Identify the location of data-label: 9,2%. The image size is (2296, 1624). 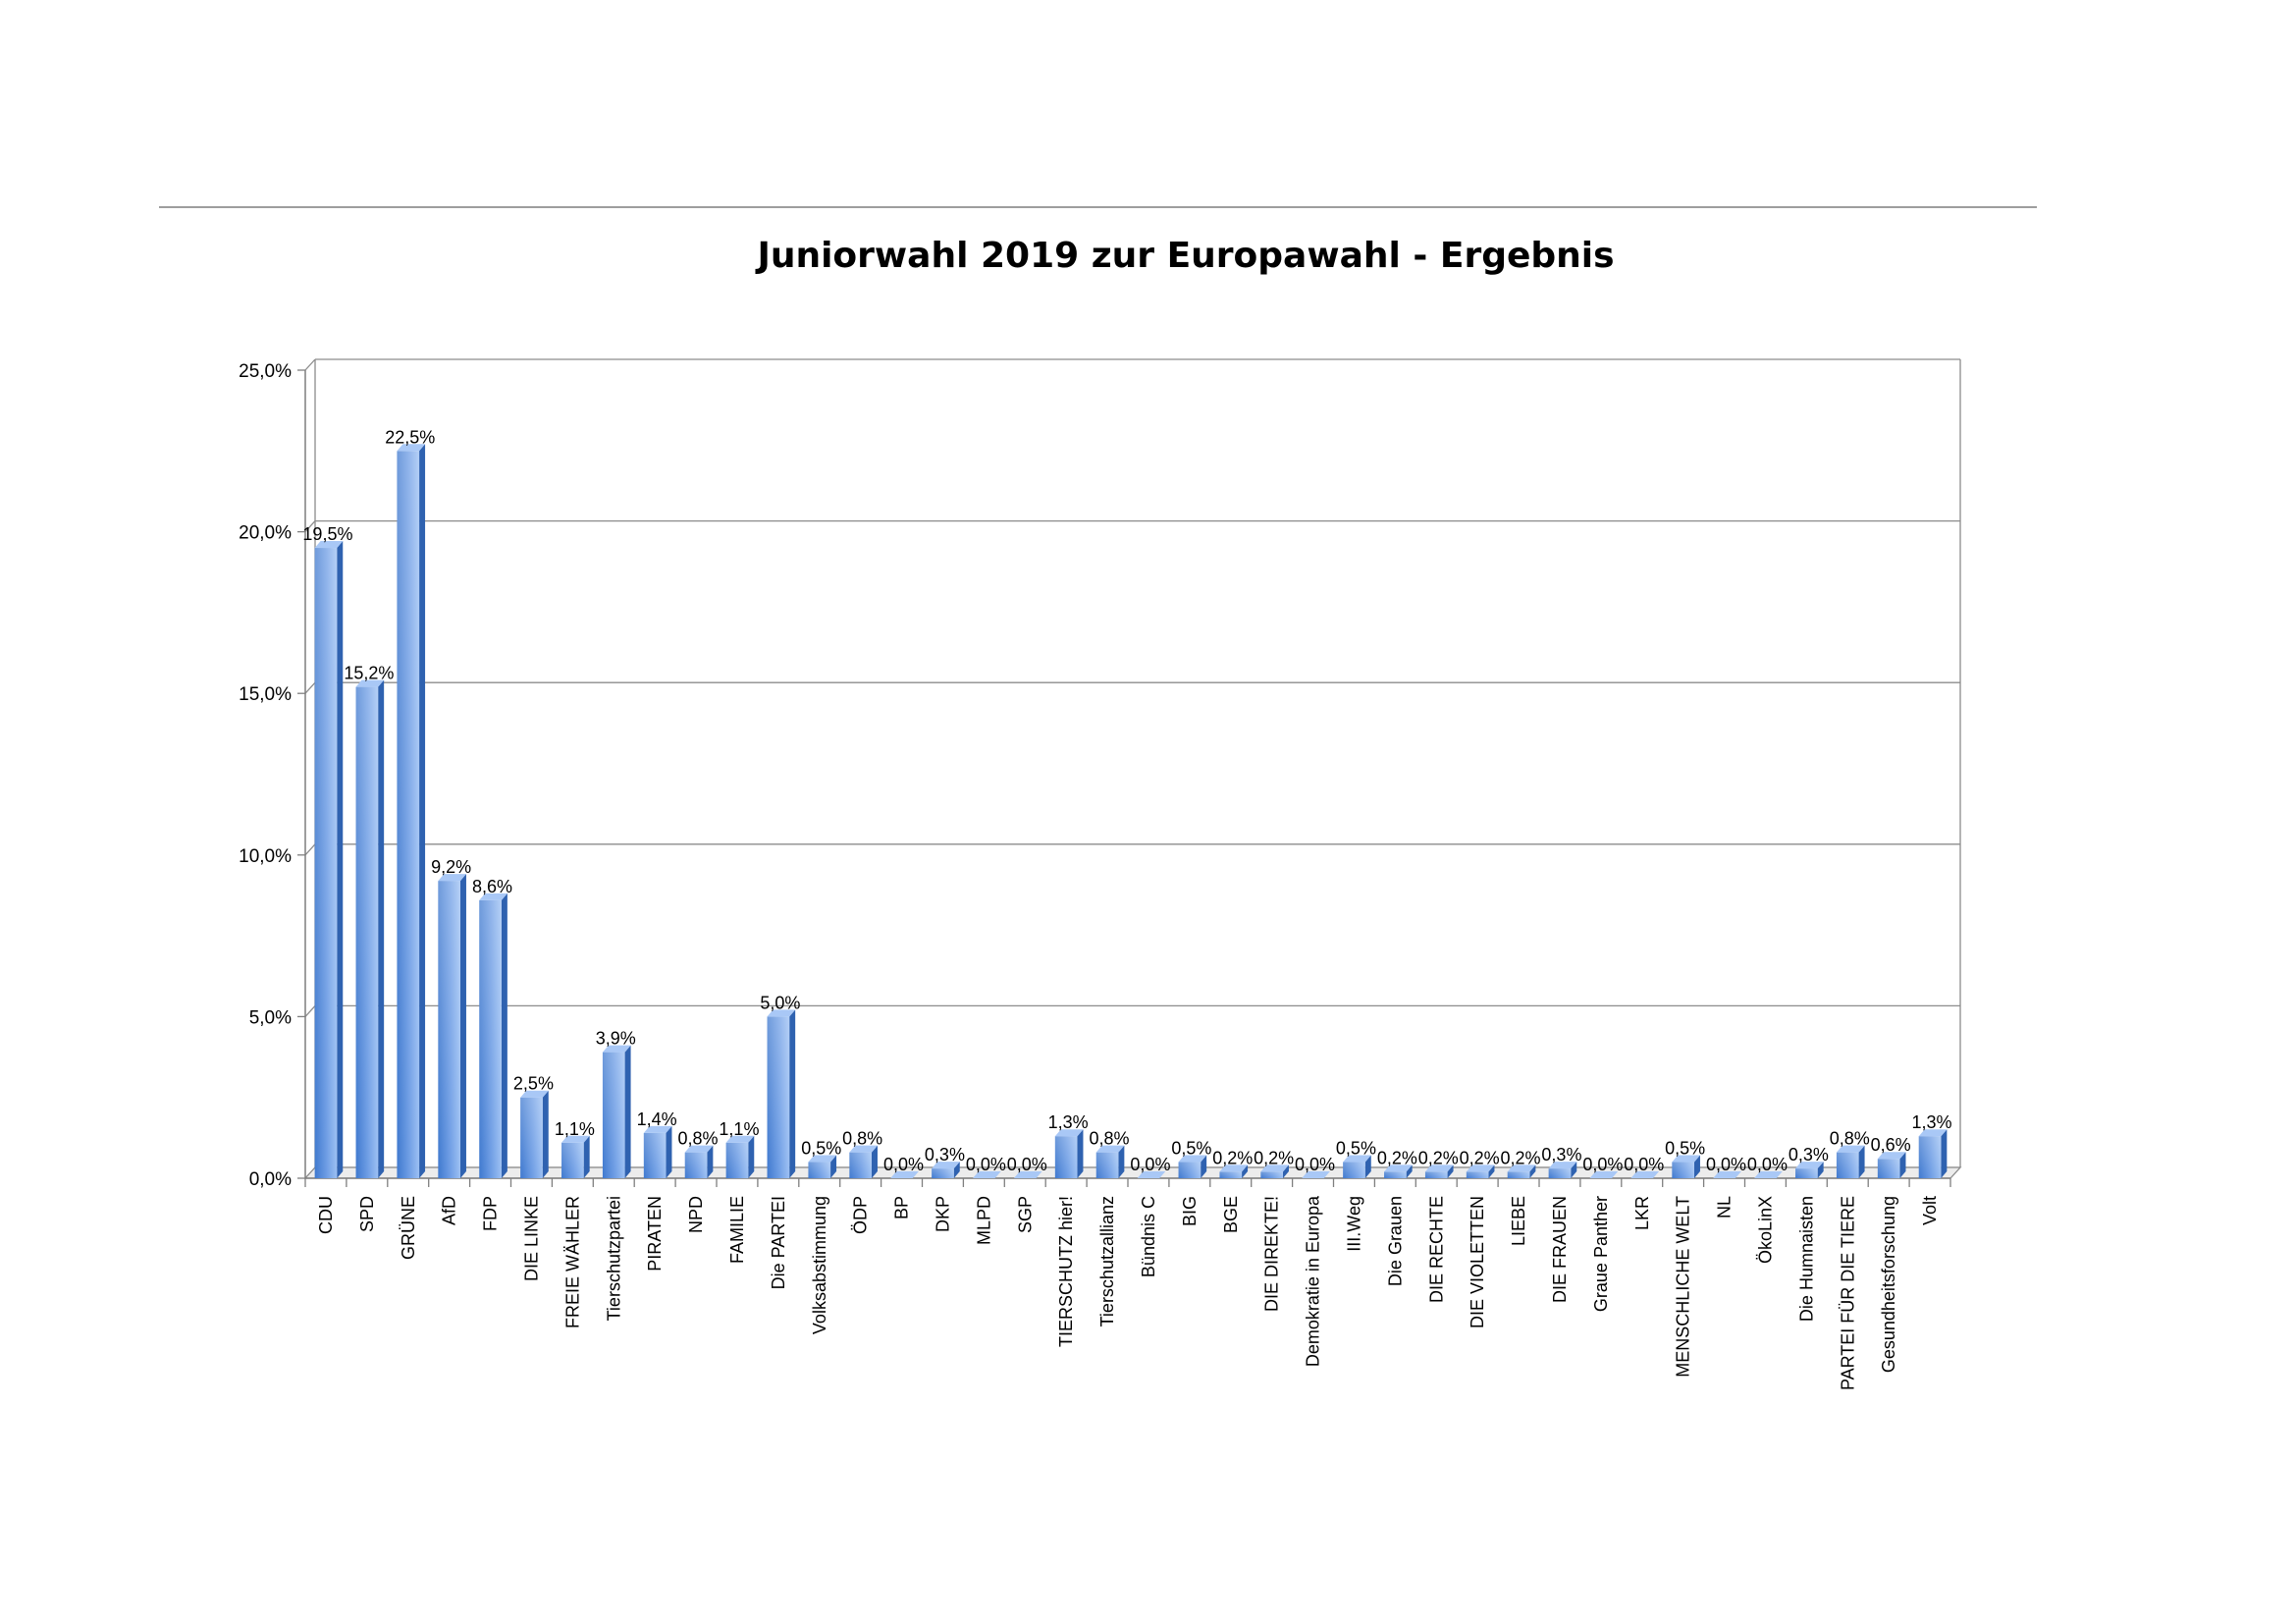
(451, 867).